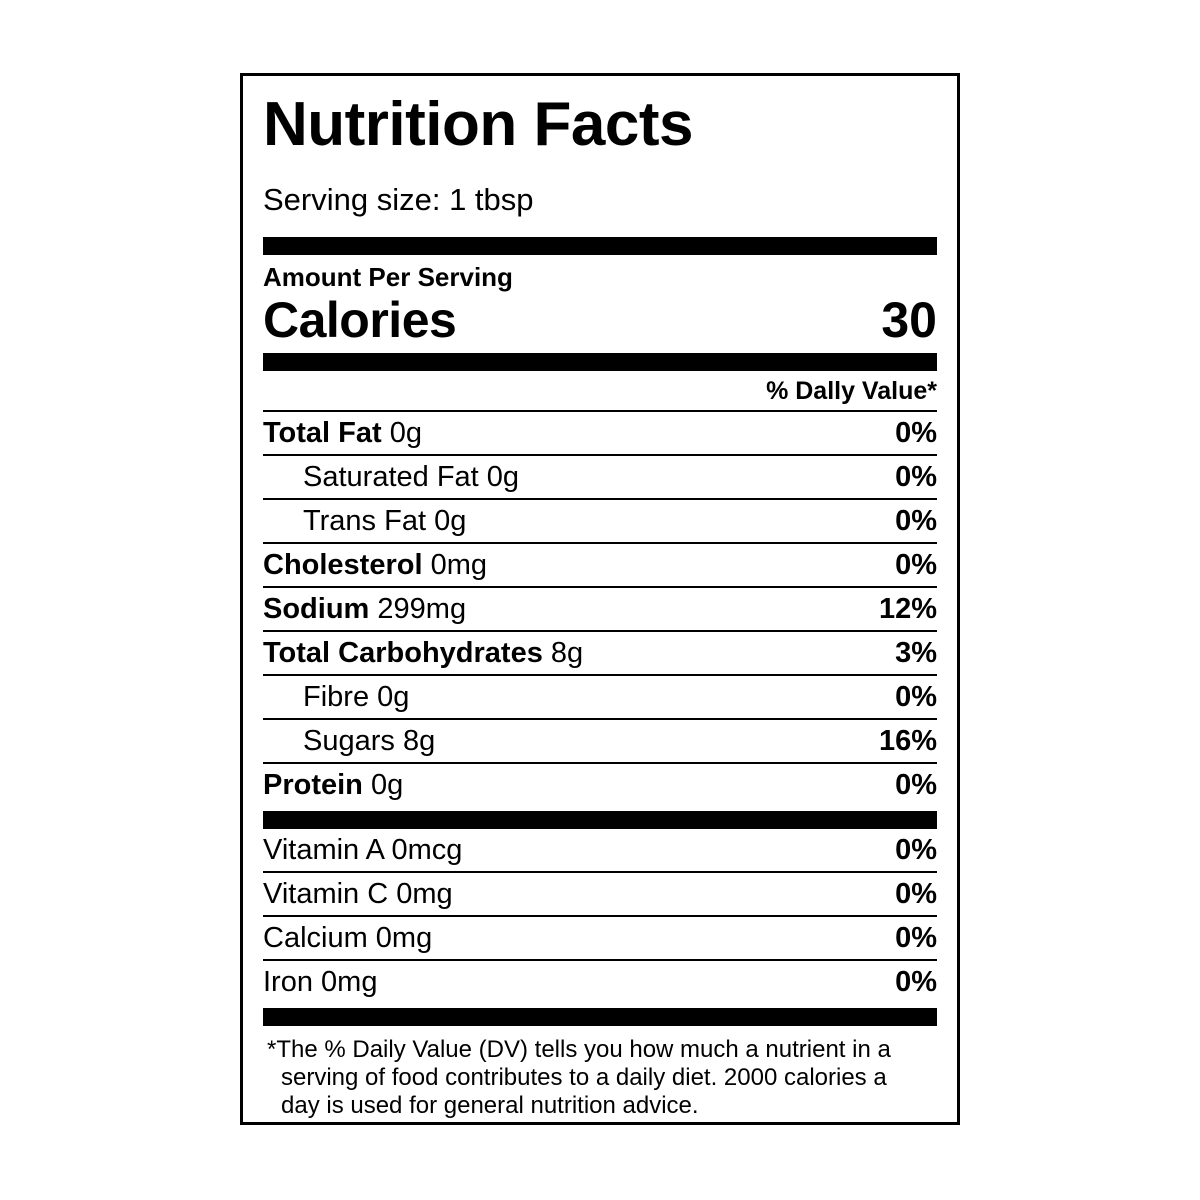 The height and width of the screenshot is (1200, 1200). I want to click on nutrient-row: Iron 0mg 0%, so click(600, 982).